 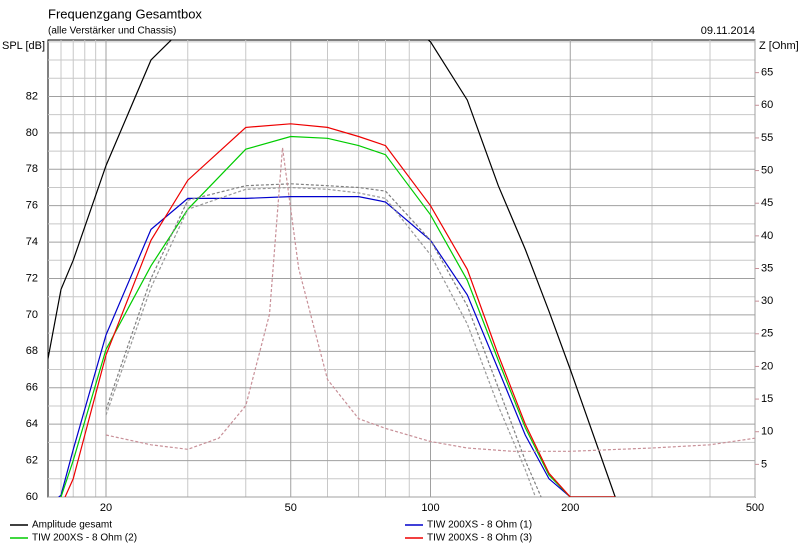 I want to click on x-tick-label: 100, so click(x=430, y=508).